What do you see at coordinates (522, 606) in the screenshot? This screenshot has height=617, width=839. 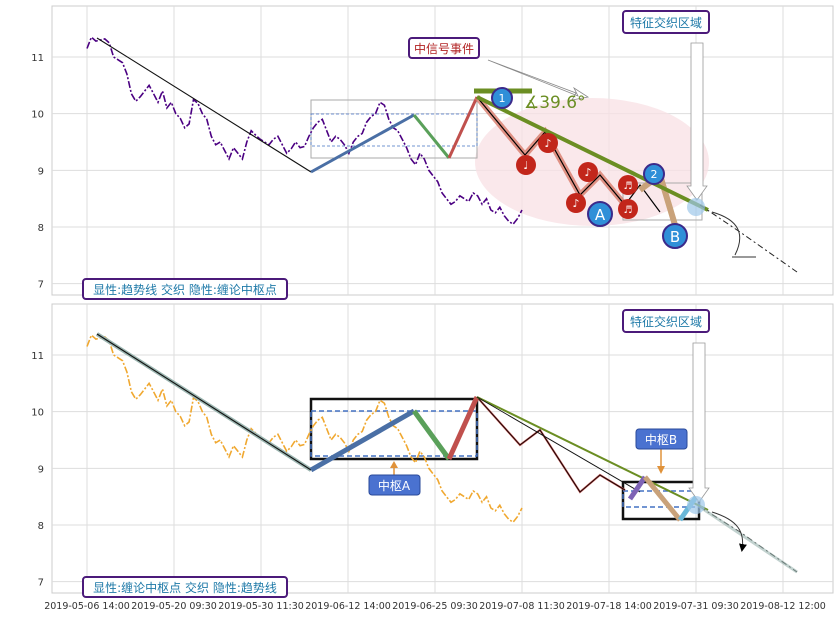 I see `x-tick-label: 2019-07-08 11:30` at bounding box center [522, 606].